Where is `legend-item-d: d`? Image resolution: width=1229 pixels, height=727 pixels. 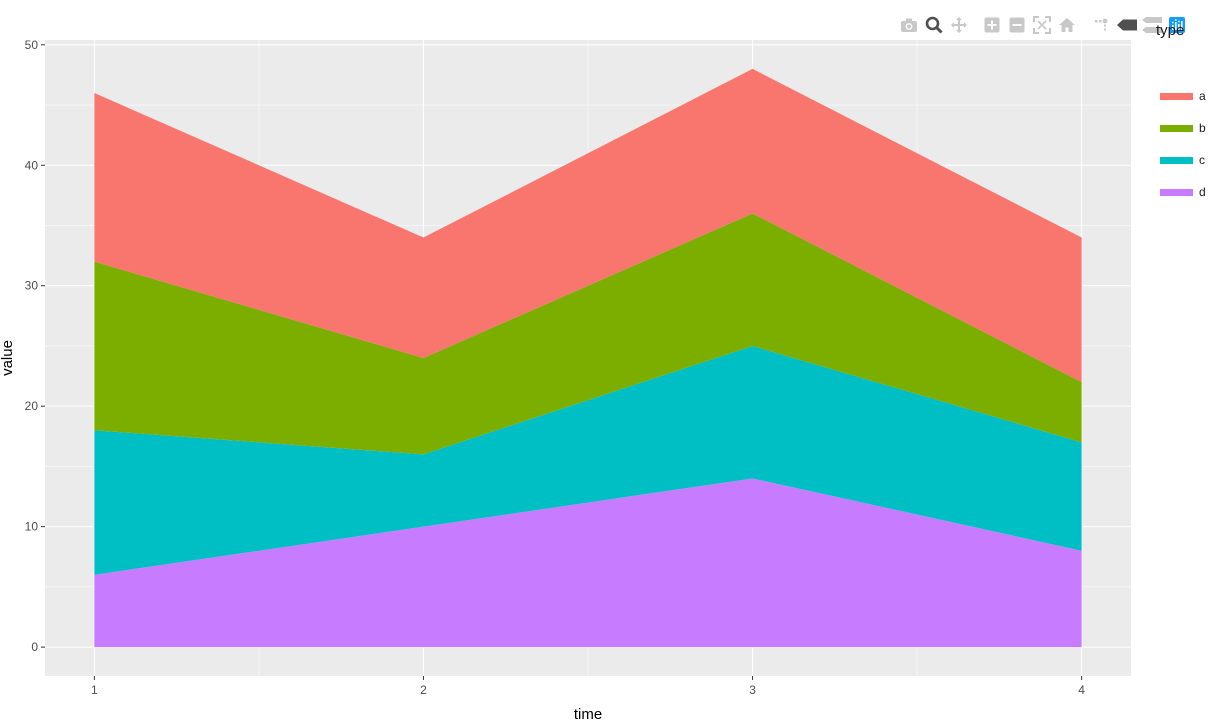 legend-item-d: d is located at coordinates (1183, 192).